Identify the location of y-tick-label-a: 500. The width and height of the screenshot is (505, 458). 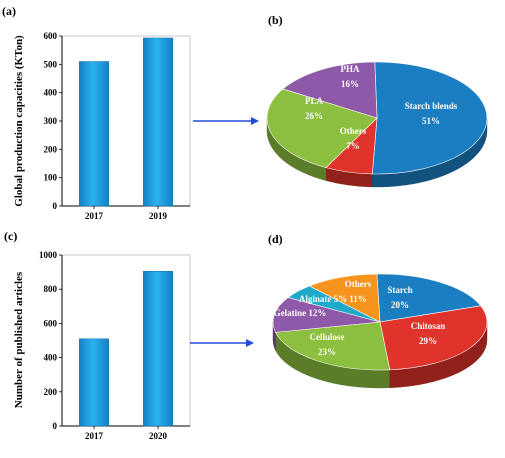
(51, 64).